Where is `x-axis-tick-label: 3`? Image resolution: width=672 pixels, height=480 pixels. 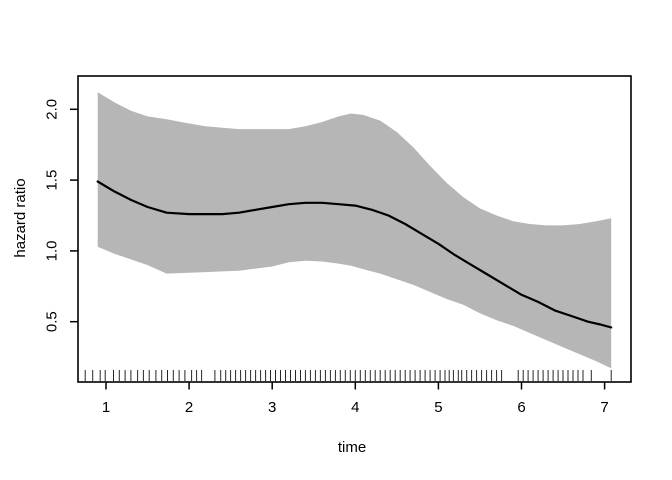
x-axis-tick-label: 3 is located at coordinates (272, 407).